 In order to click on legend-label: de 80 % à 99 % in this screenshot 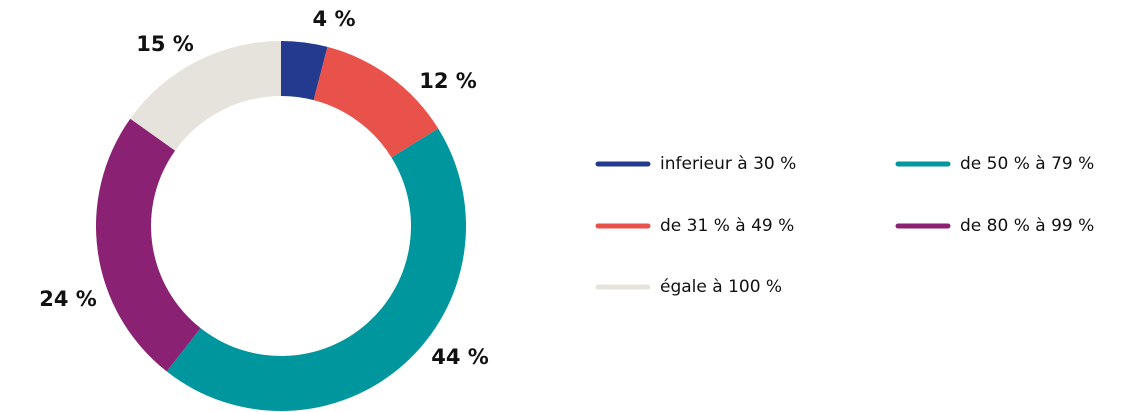, I will do `click(1027, 226)`.